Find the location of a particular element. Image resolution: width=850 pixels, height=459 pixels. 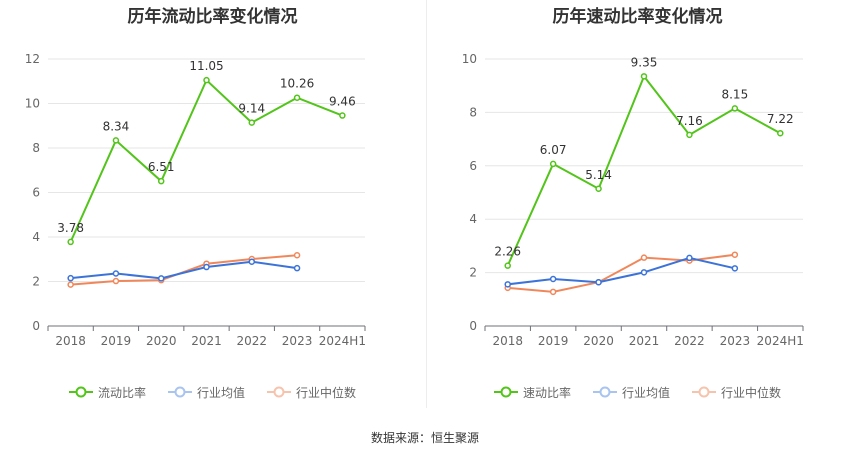

chart-legend: 速动比率 行业均值 行业中位数 is located at coordinates (637, 392).